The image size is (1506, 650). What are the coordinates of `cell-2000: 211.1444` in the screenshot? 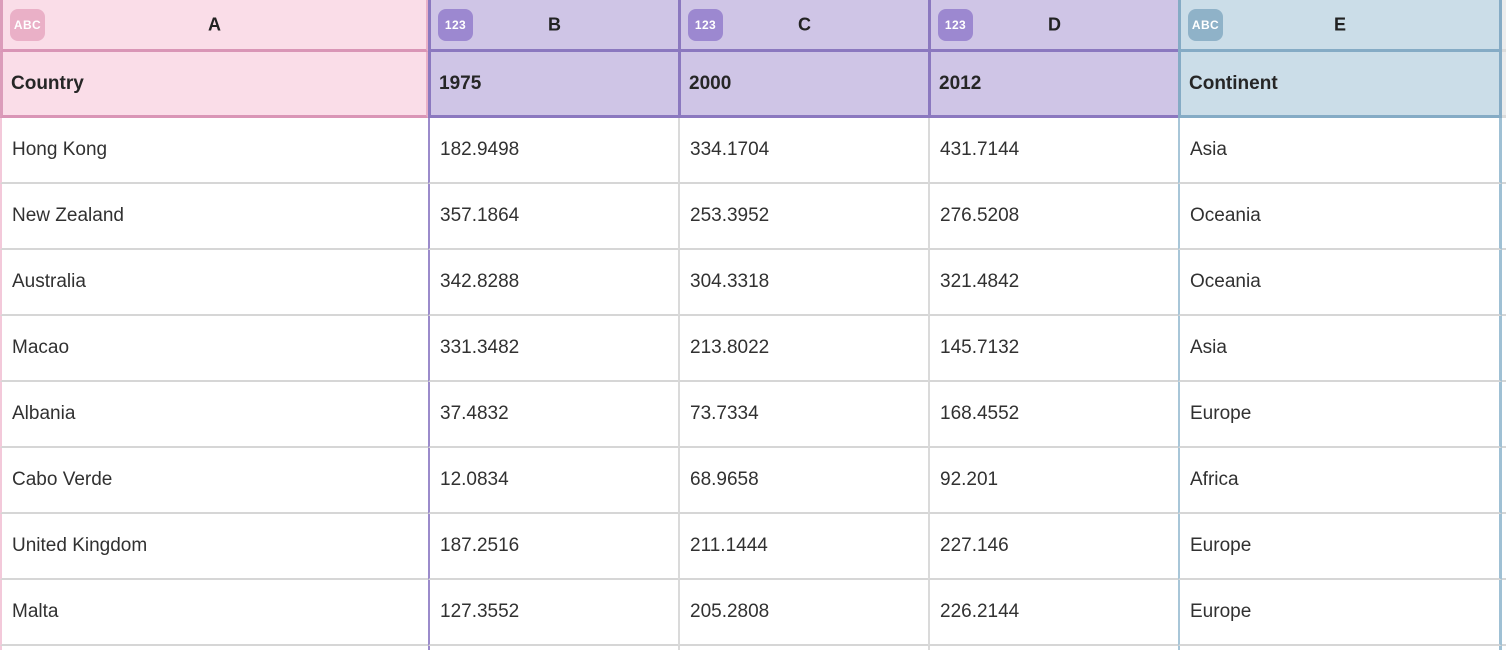 It's located at (803, 547).